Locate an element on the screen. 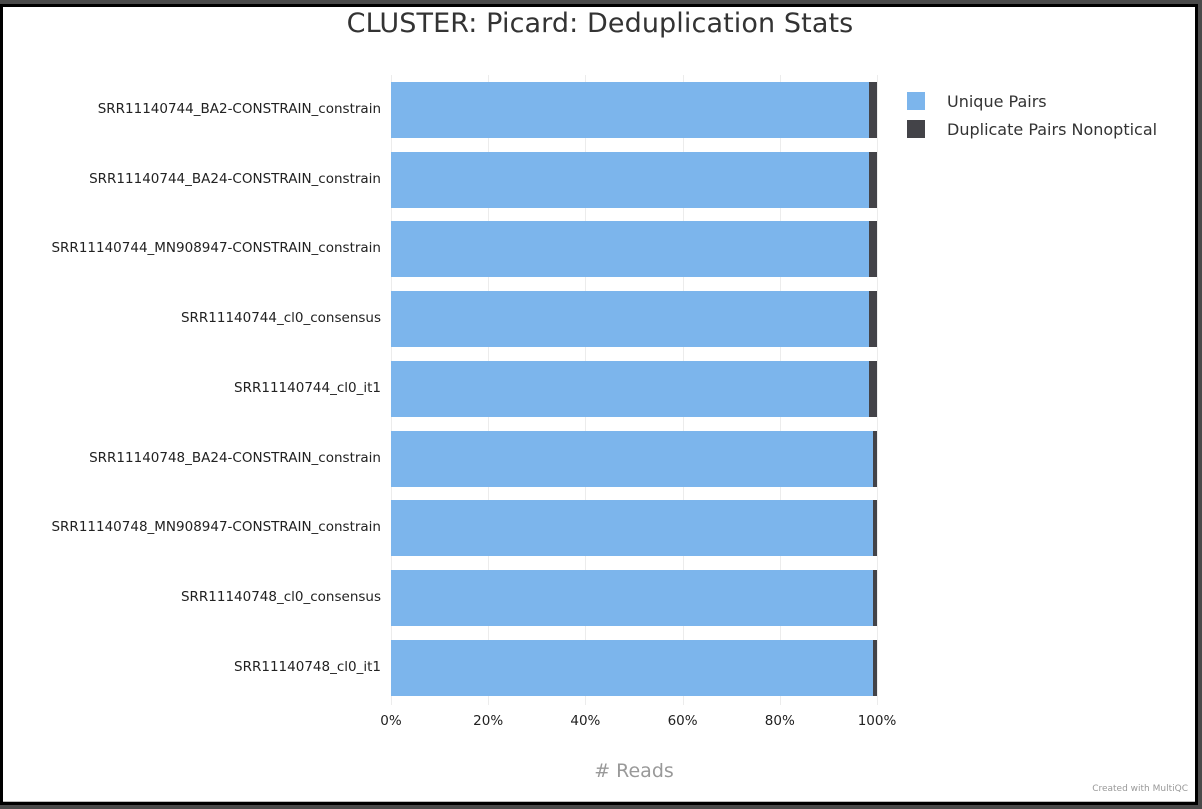 The width and height of the screenshot is (1202, 809). category-label: SRR11140744_cl0_it1 is located at coordinates (307, 387).